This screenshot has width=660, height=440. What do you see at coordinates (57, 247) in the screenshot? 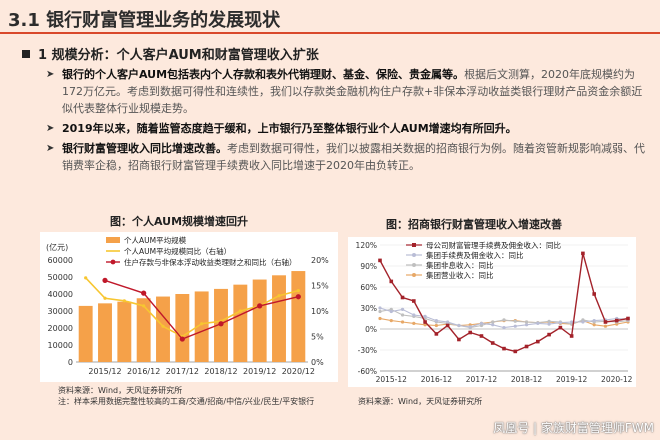
I see `y-axis-unit: (亿元)` at bounding box center [57, 247].